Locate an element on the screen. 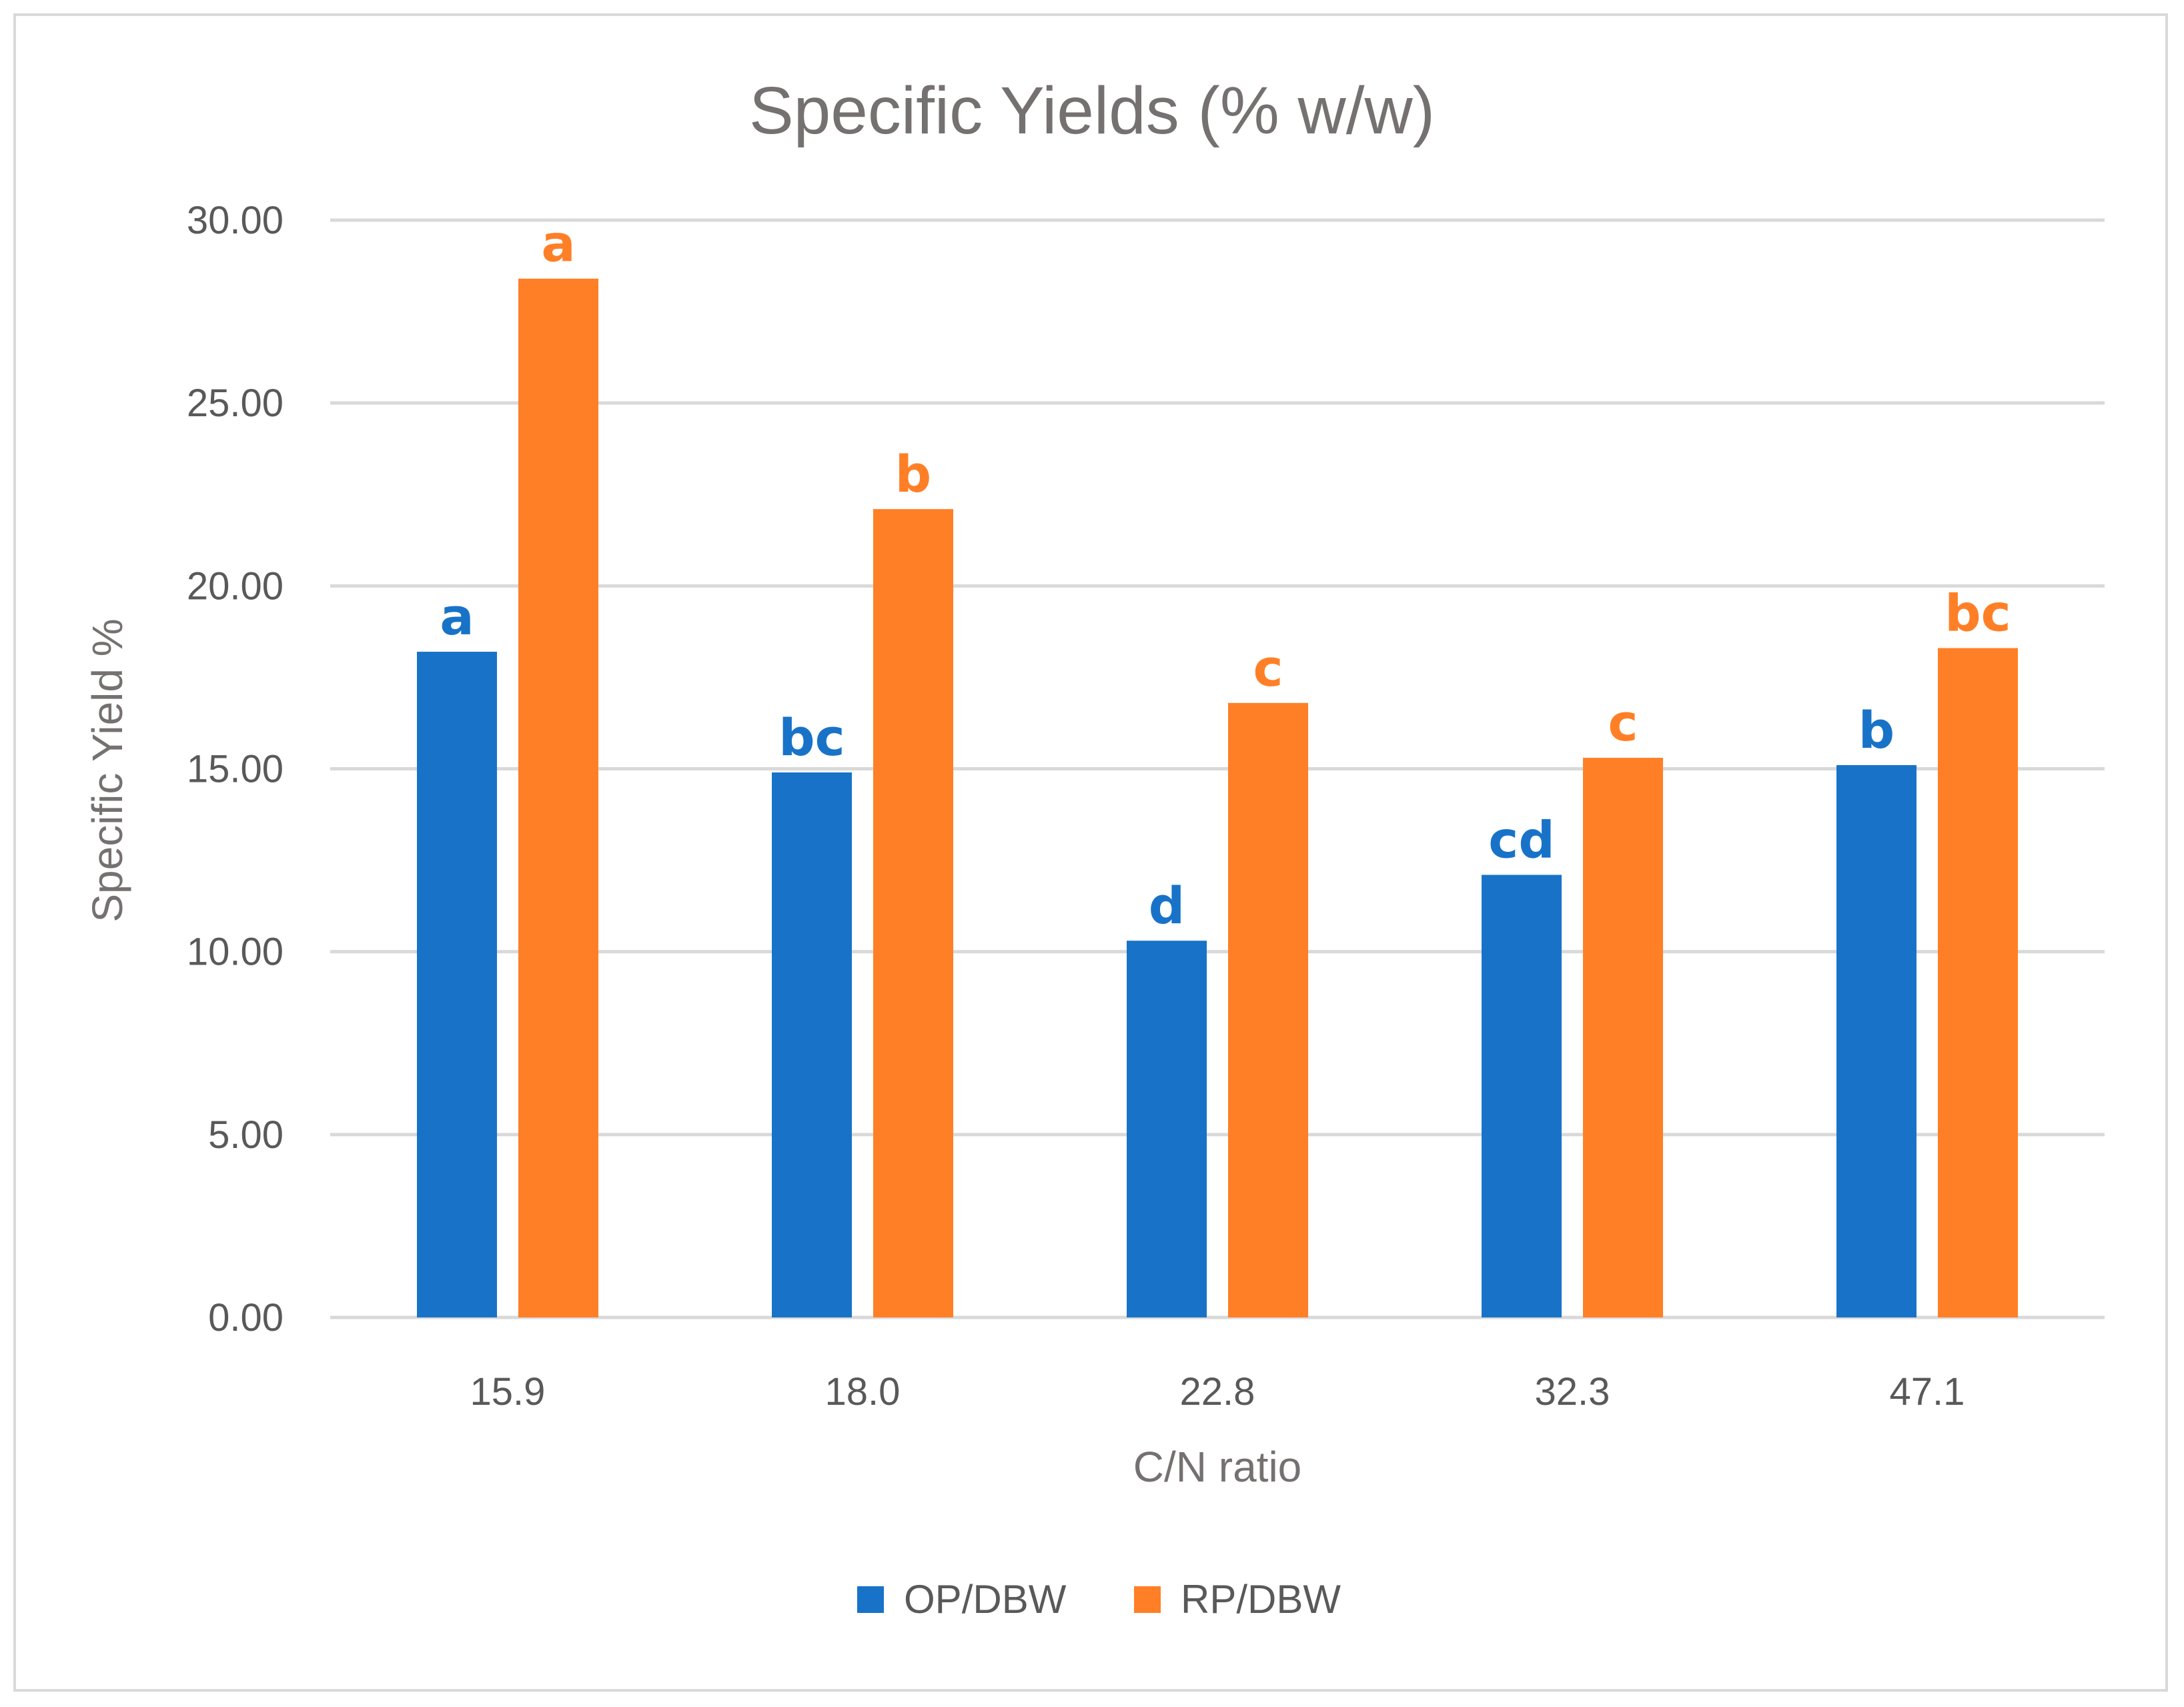 The image size is (2184, 1707). chart-title: Specific Yields (% w/w) is located at coordinates (1092, 110).